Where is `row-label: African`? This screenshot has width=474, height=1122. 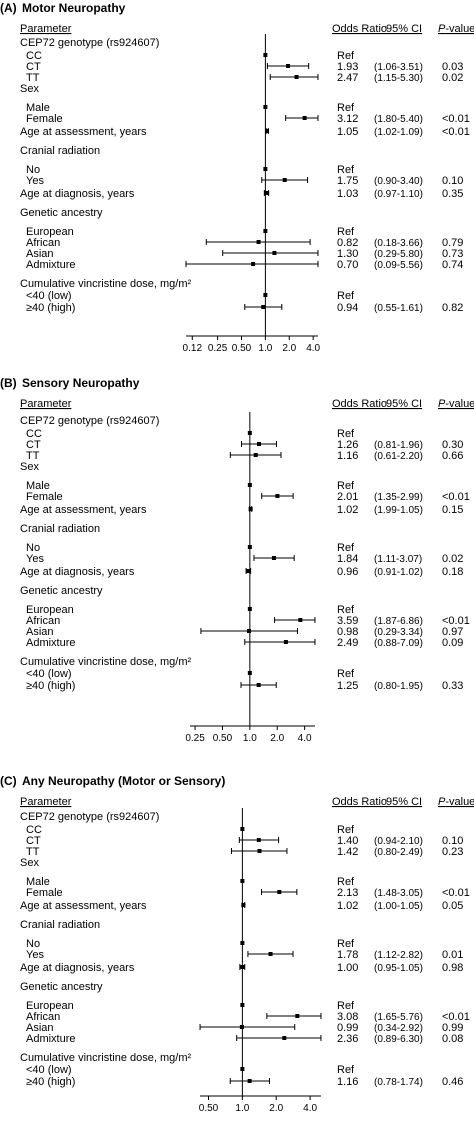 row-label: African is located at coordinates (43, 621).